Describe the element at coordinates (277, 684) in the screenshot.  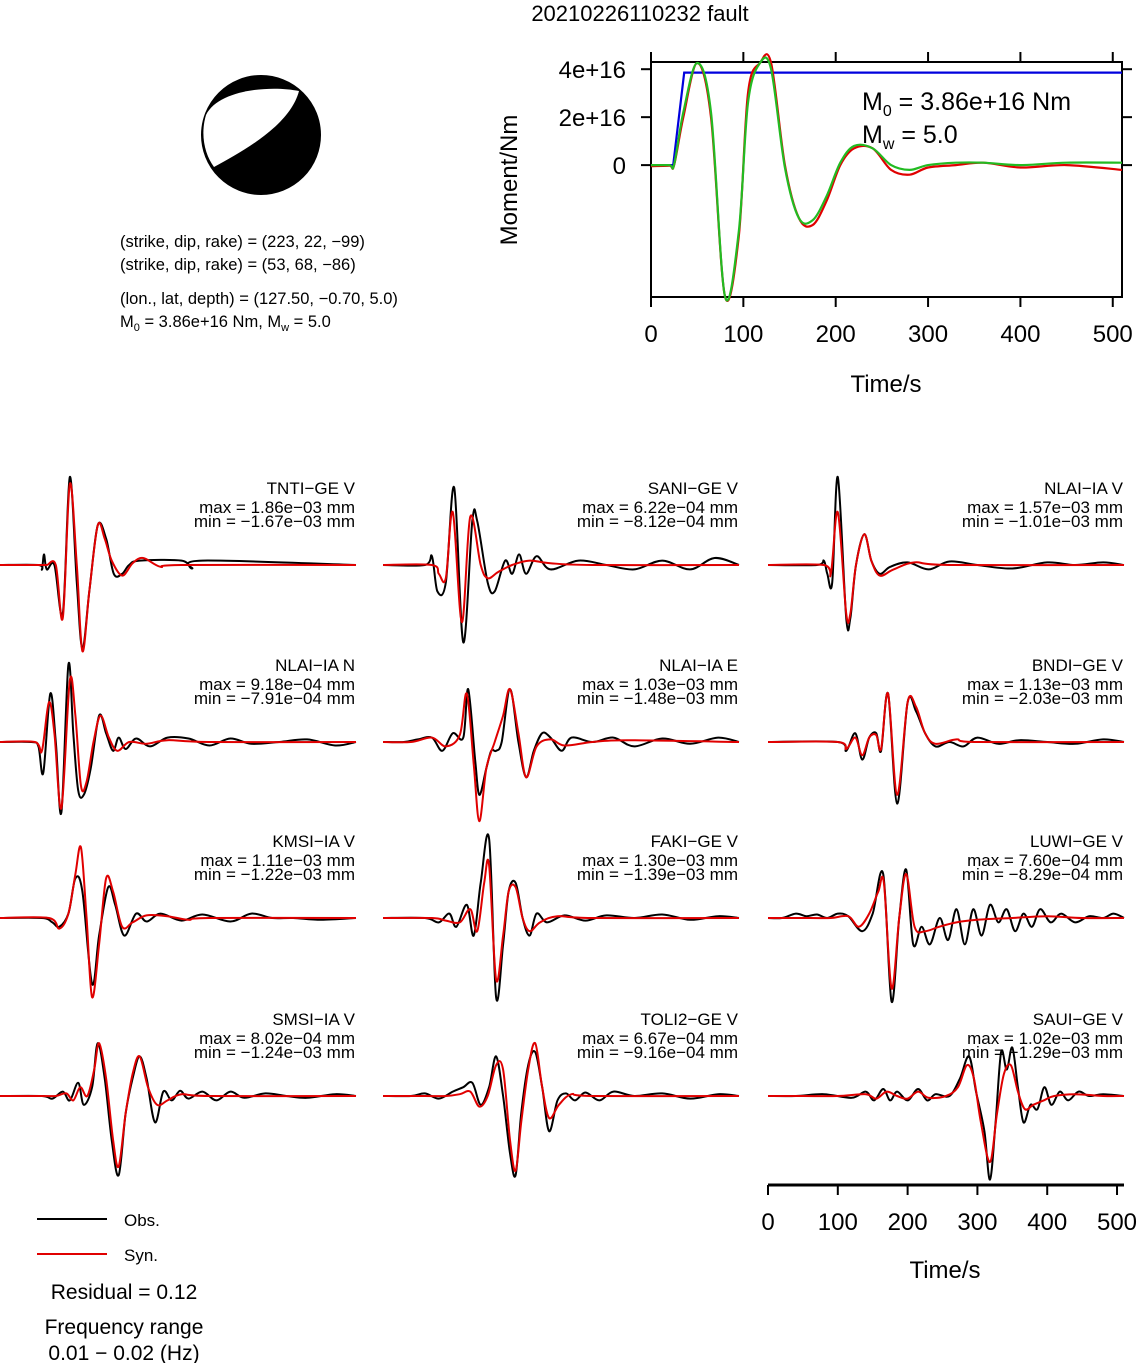
I see `max-amplitude: max = 9.18e−04 mm` at that location.